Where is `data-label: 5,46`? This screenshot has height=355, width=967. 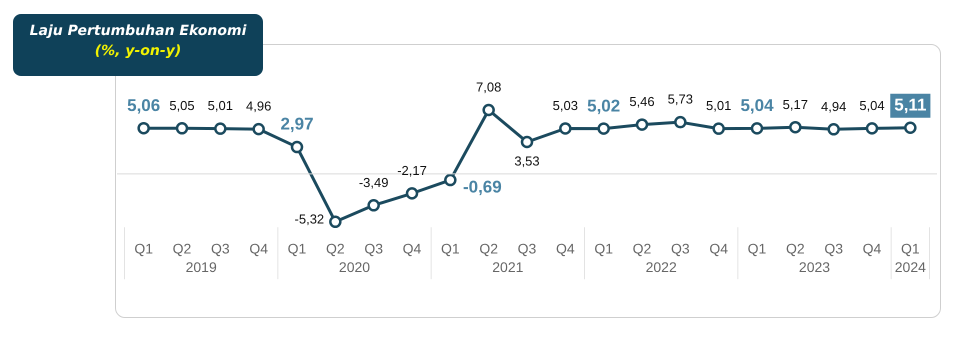
data-label: 5,46 is located at coordinates (642, 102).